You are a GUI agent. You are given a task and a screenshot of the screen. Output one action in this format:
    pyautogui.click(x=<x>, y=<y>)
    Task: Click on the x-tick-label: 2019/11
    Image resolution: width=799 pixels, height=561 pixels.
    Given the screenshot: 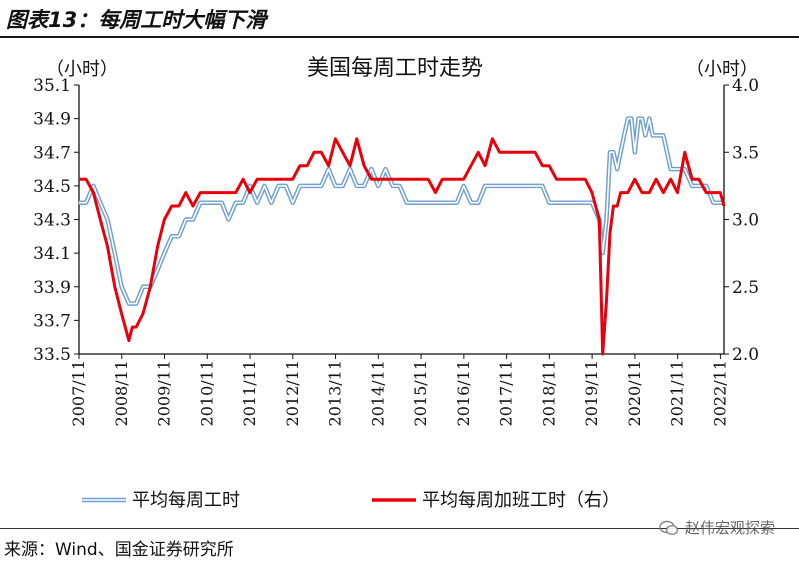 What is the action you would take?
    pyautogui.click(x=591, y=393)
    